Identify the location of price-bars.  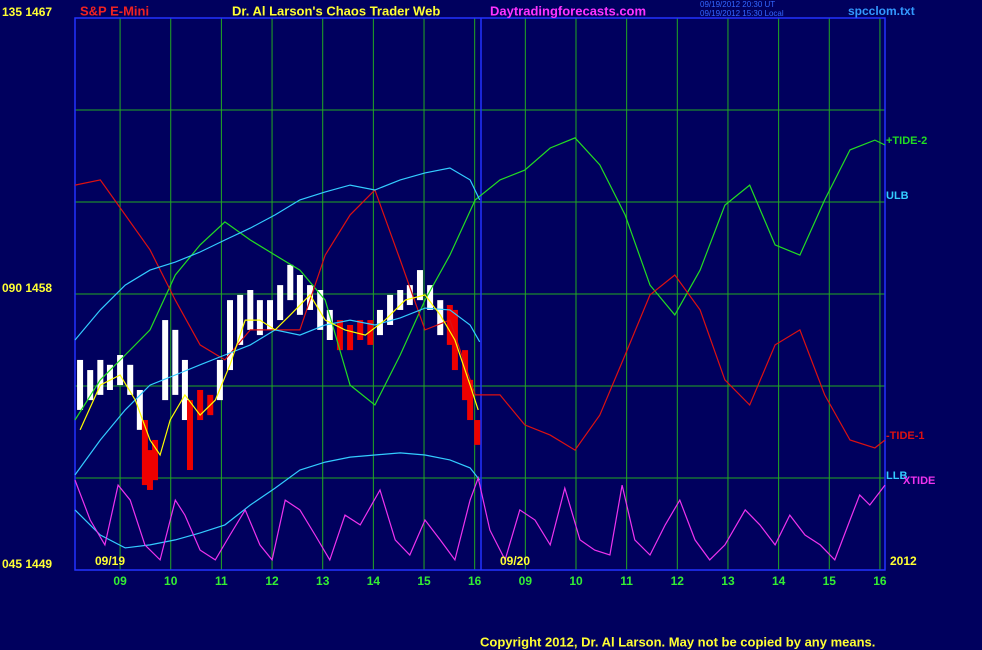
(279, 377).